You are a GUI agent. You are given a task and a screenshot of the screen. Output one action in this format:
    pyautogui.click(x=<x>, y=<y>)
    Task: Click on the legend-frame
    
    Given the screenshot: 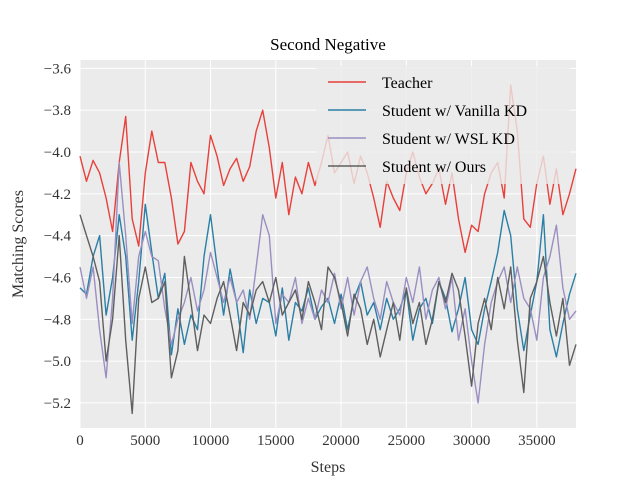 What is the action you would take?
    pyautogui.click(x=443, y=125)
    